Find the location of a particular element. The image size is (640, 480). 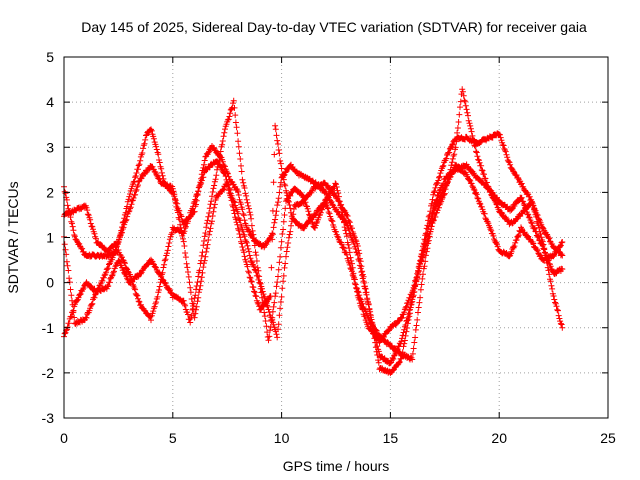

y-axis-label: SDTVAR / TECUs is located at coordinates (13, 237).